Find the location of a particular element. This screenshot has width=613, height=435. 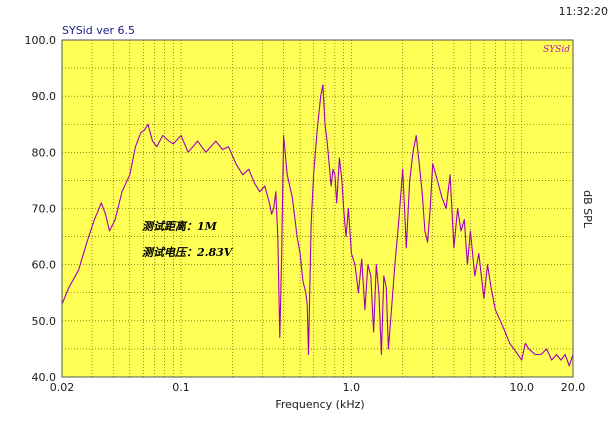

app-title: SYSid ver 6.5 is located at coordinates (98, 30).